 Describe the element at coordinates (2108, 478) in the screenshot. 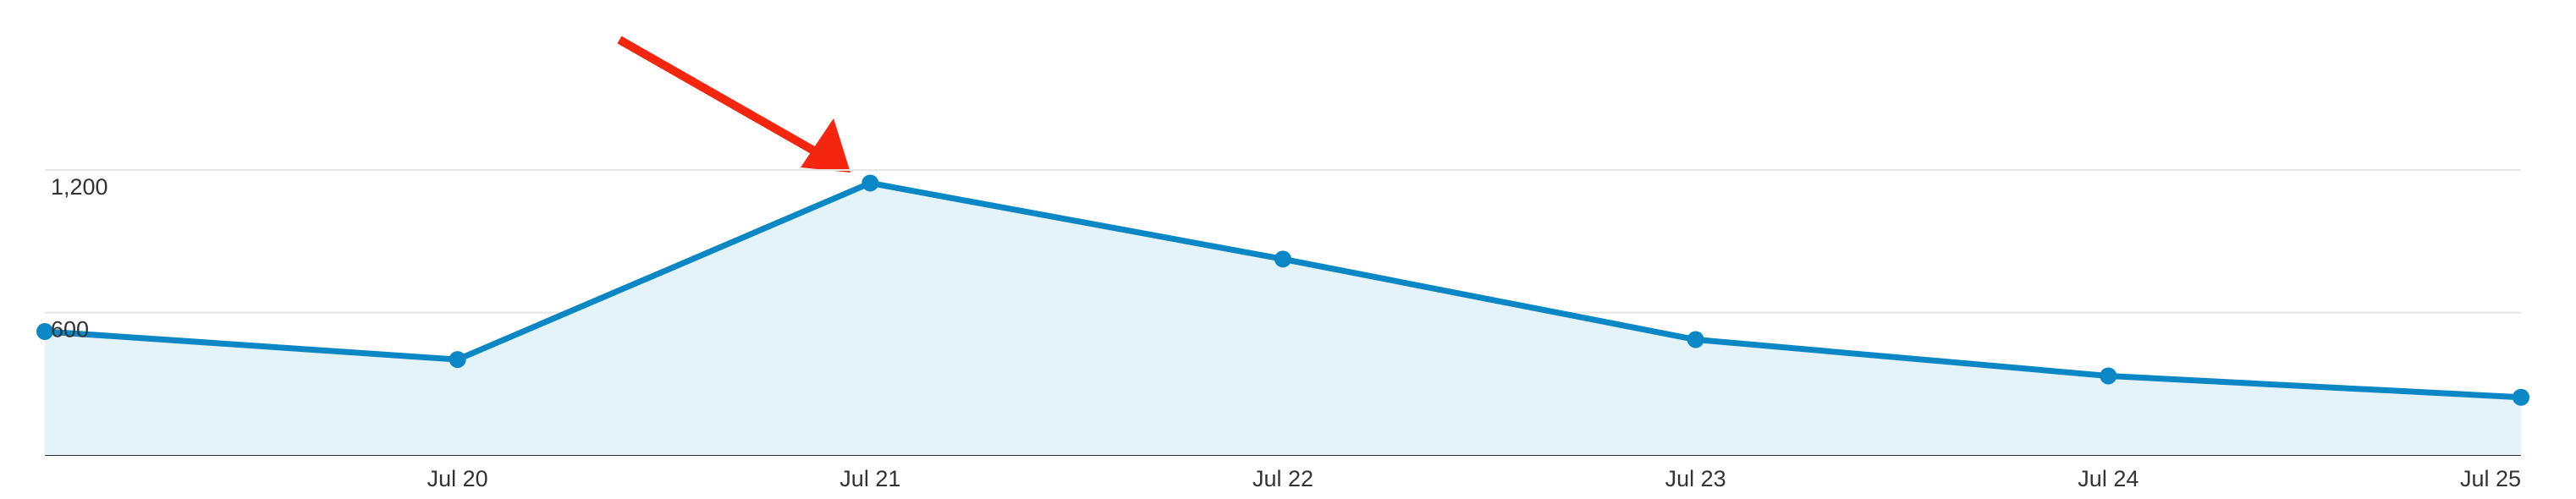

I see `x-tick-label: Jul 24` at that location.